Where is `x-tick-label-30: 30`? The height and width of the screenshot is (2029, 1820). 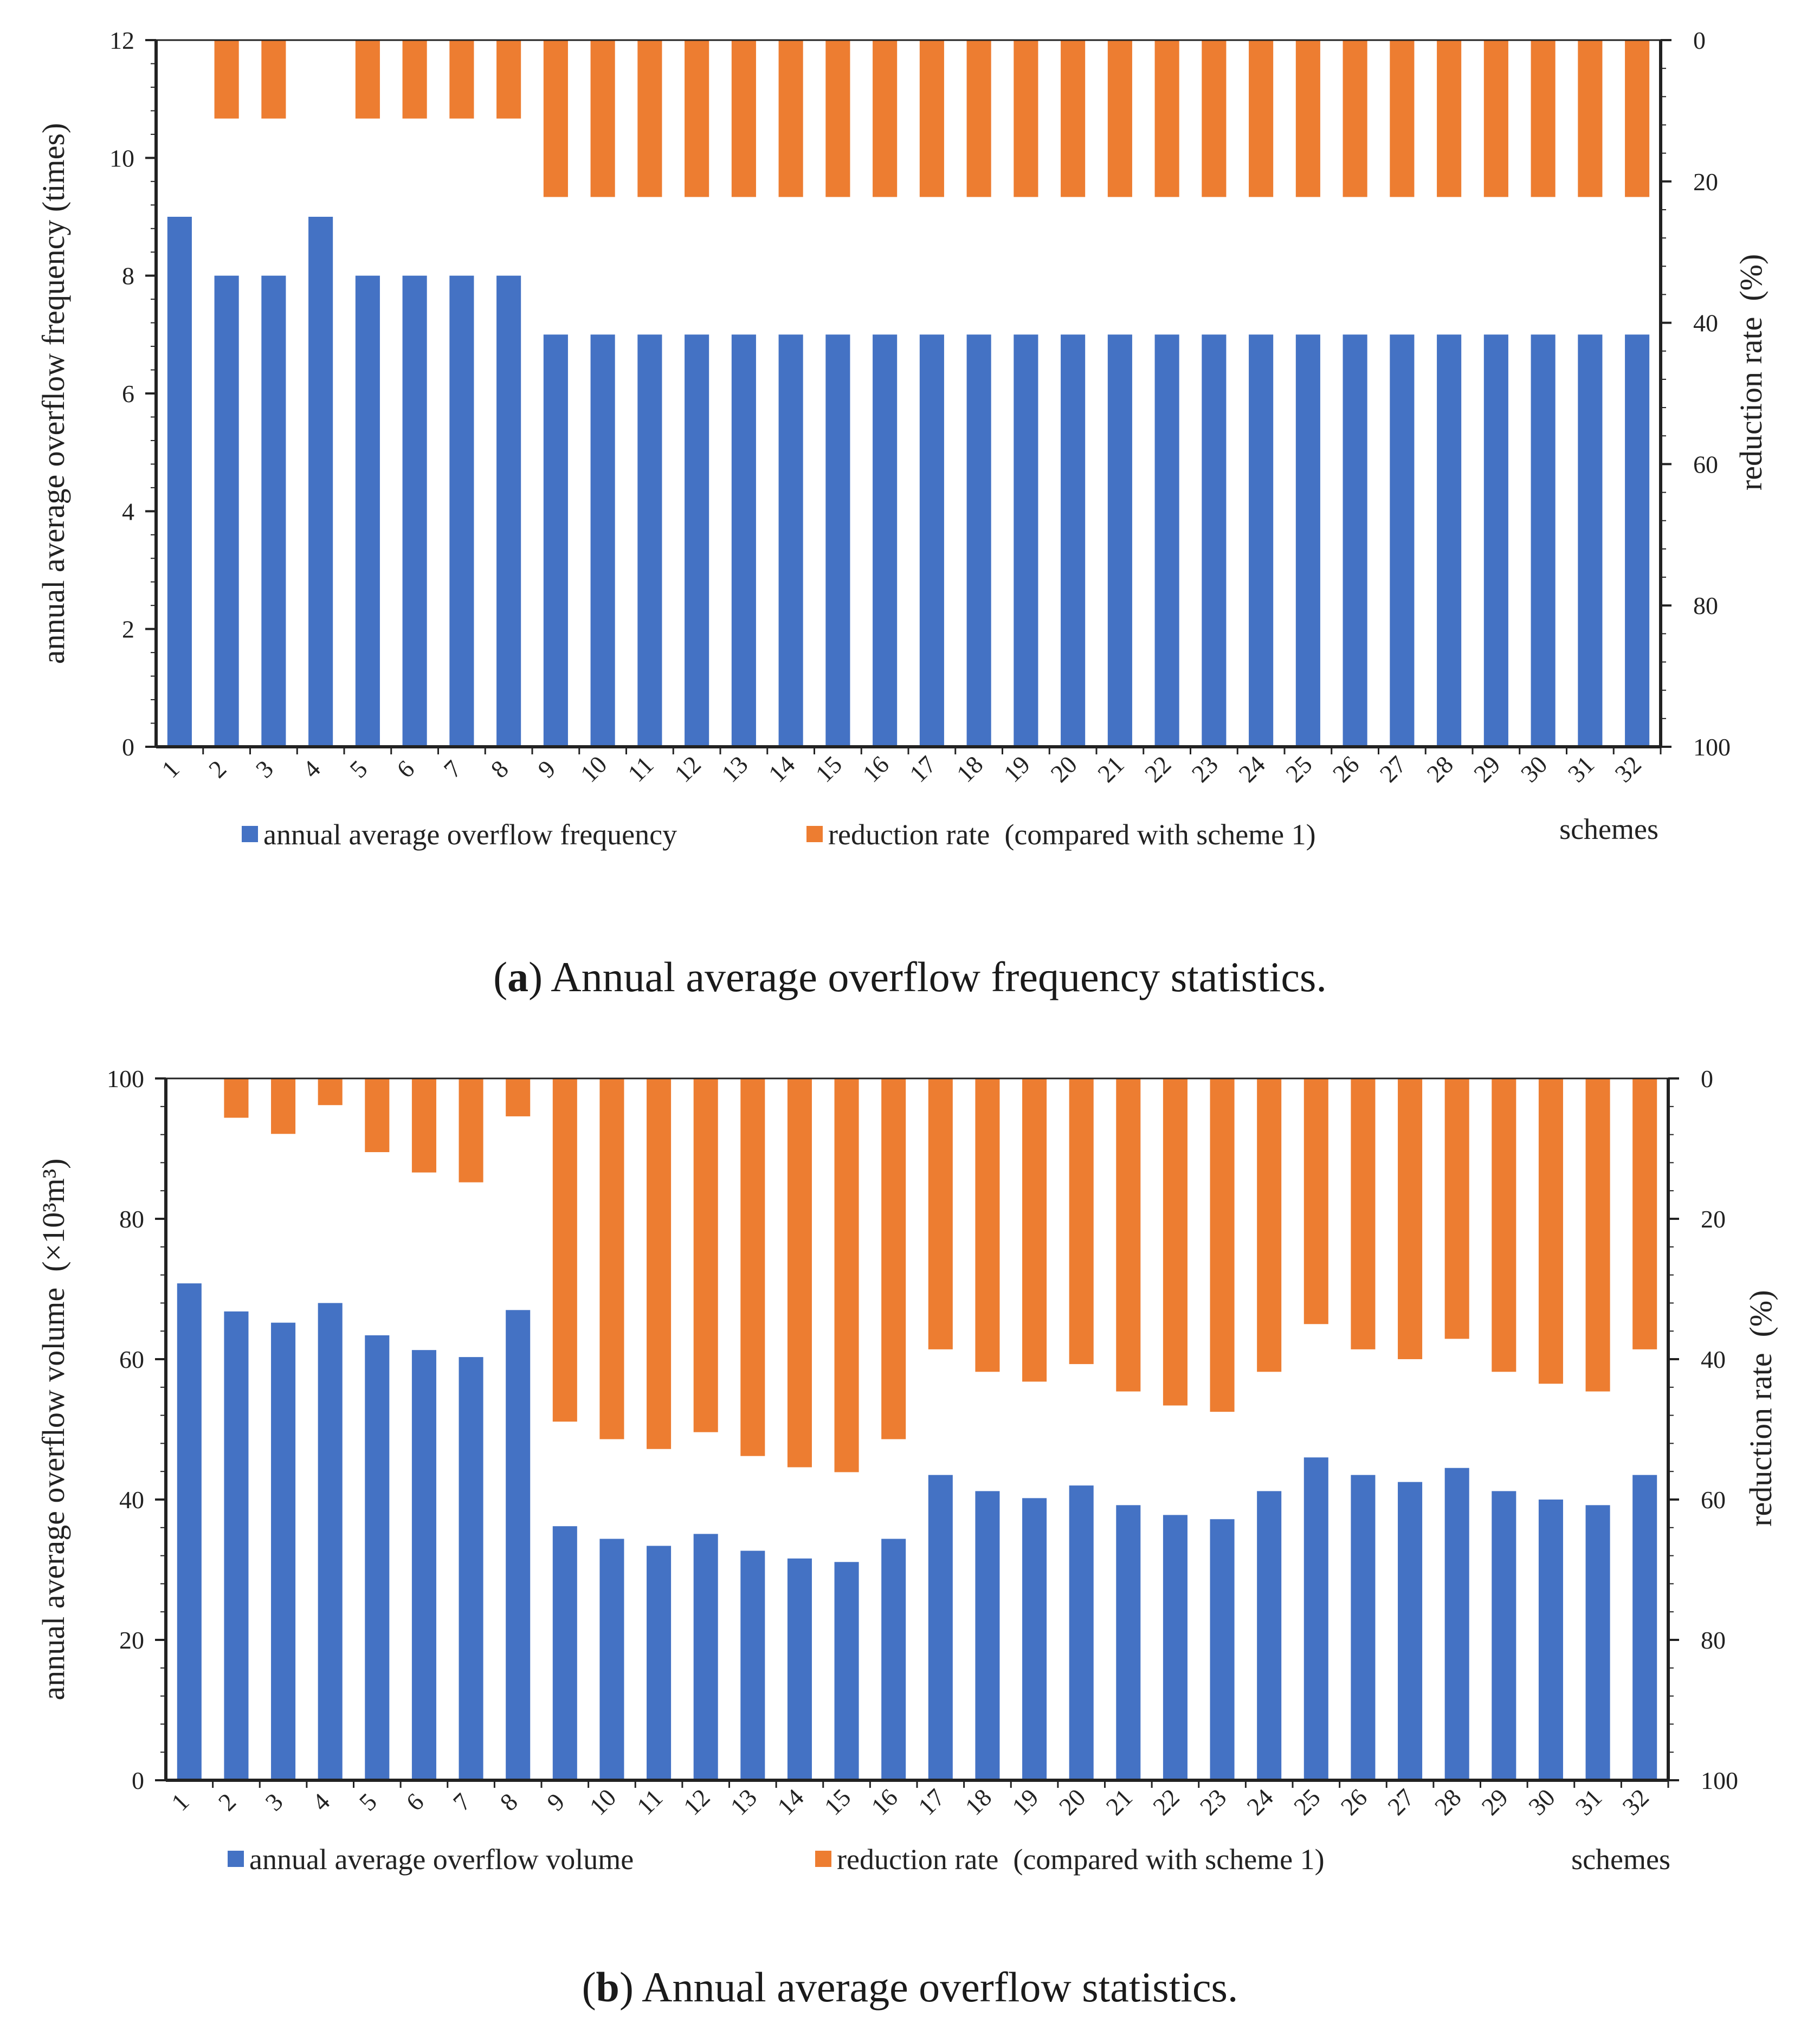 x-tick-label-30: 30 is located at coordinates (1534, 769).